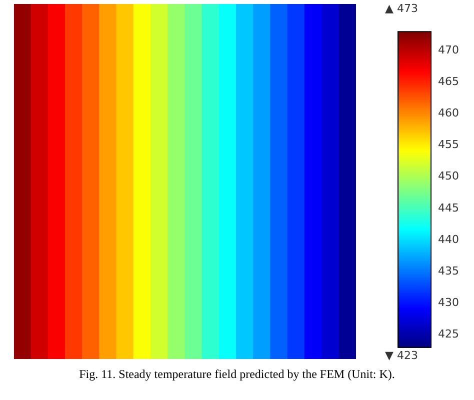 The width and height of the screenshot is (474, 400). What do you see at coordinates (401, 355) in the screenshot?
I see `text: ▼ 423` at bounding box center [401, 355].